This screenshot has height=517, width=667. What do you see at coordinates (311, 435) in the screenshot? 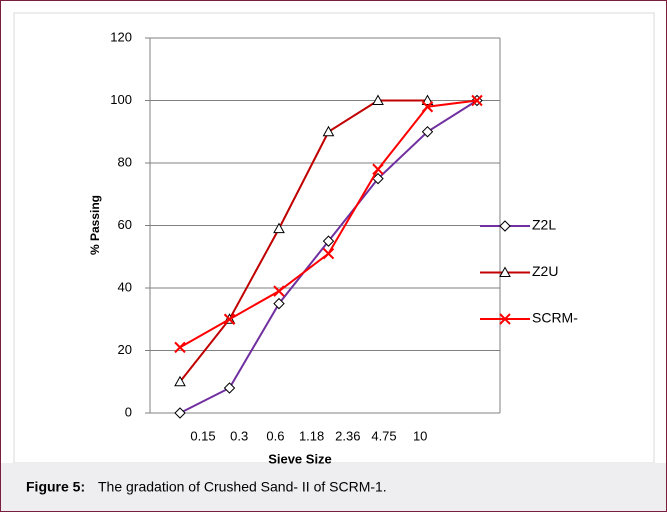
I see `x-tick-label: 1.18` at bounding box center [311, 435].